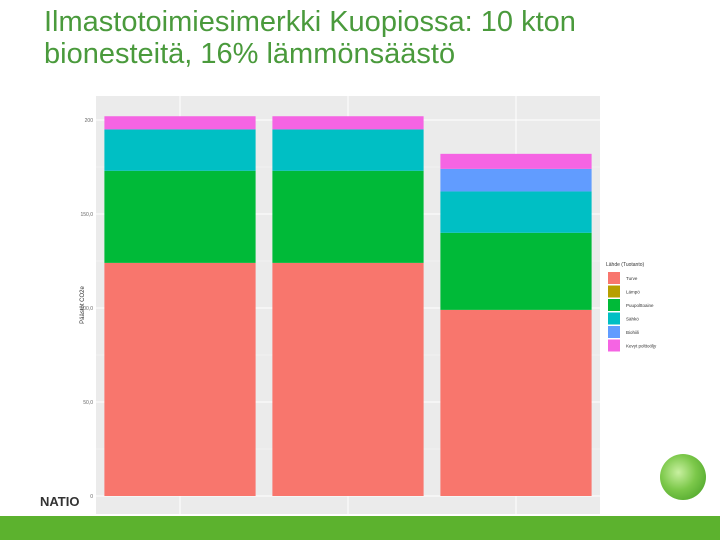 The width and height of the screenshot is (720, 540). I want to click on legend-title: Lähde (Tuotanto), so click(625, 265).